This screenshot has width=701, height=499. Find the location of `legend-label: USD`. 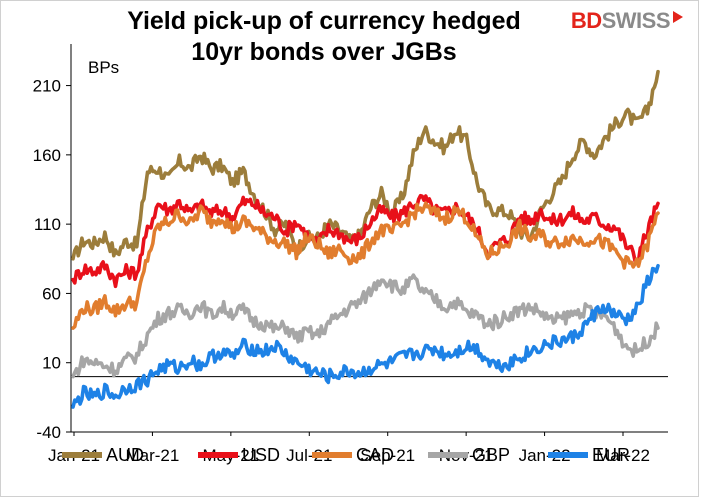

legend-label: USD is located at coordinates (261, 454).